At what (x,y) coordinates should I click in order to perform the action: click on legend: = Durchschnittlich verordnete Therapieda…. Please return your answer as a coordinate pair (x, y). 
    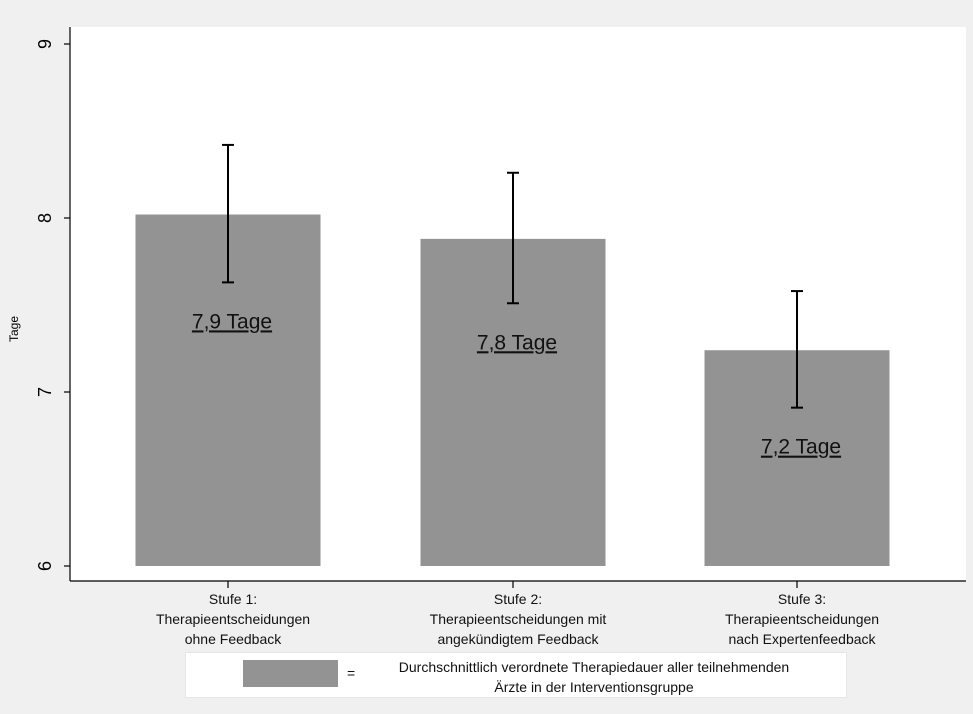
    Looking at the image, I should click on (516, 675).